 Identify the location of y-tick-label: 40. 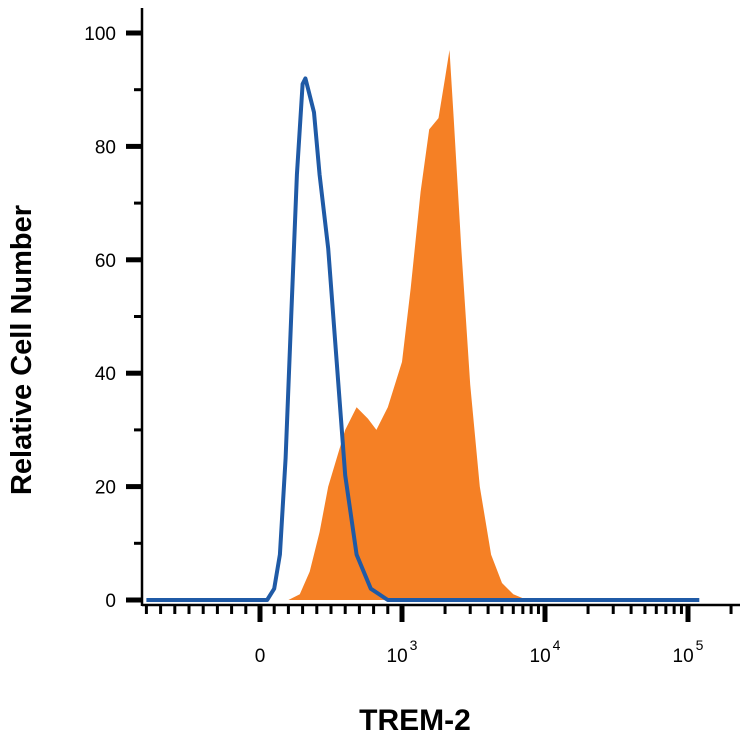
(105, 374).